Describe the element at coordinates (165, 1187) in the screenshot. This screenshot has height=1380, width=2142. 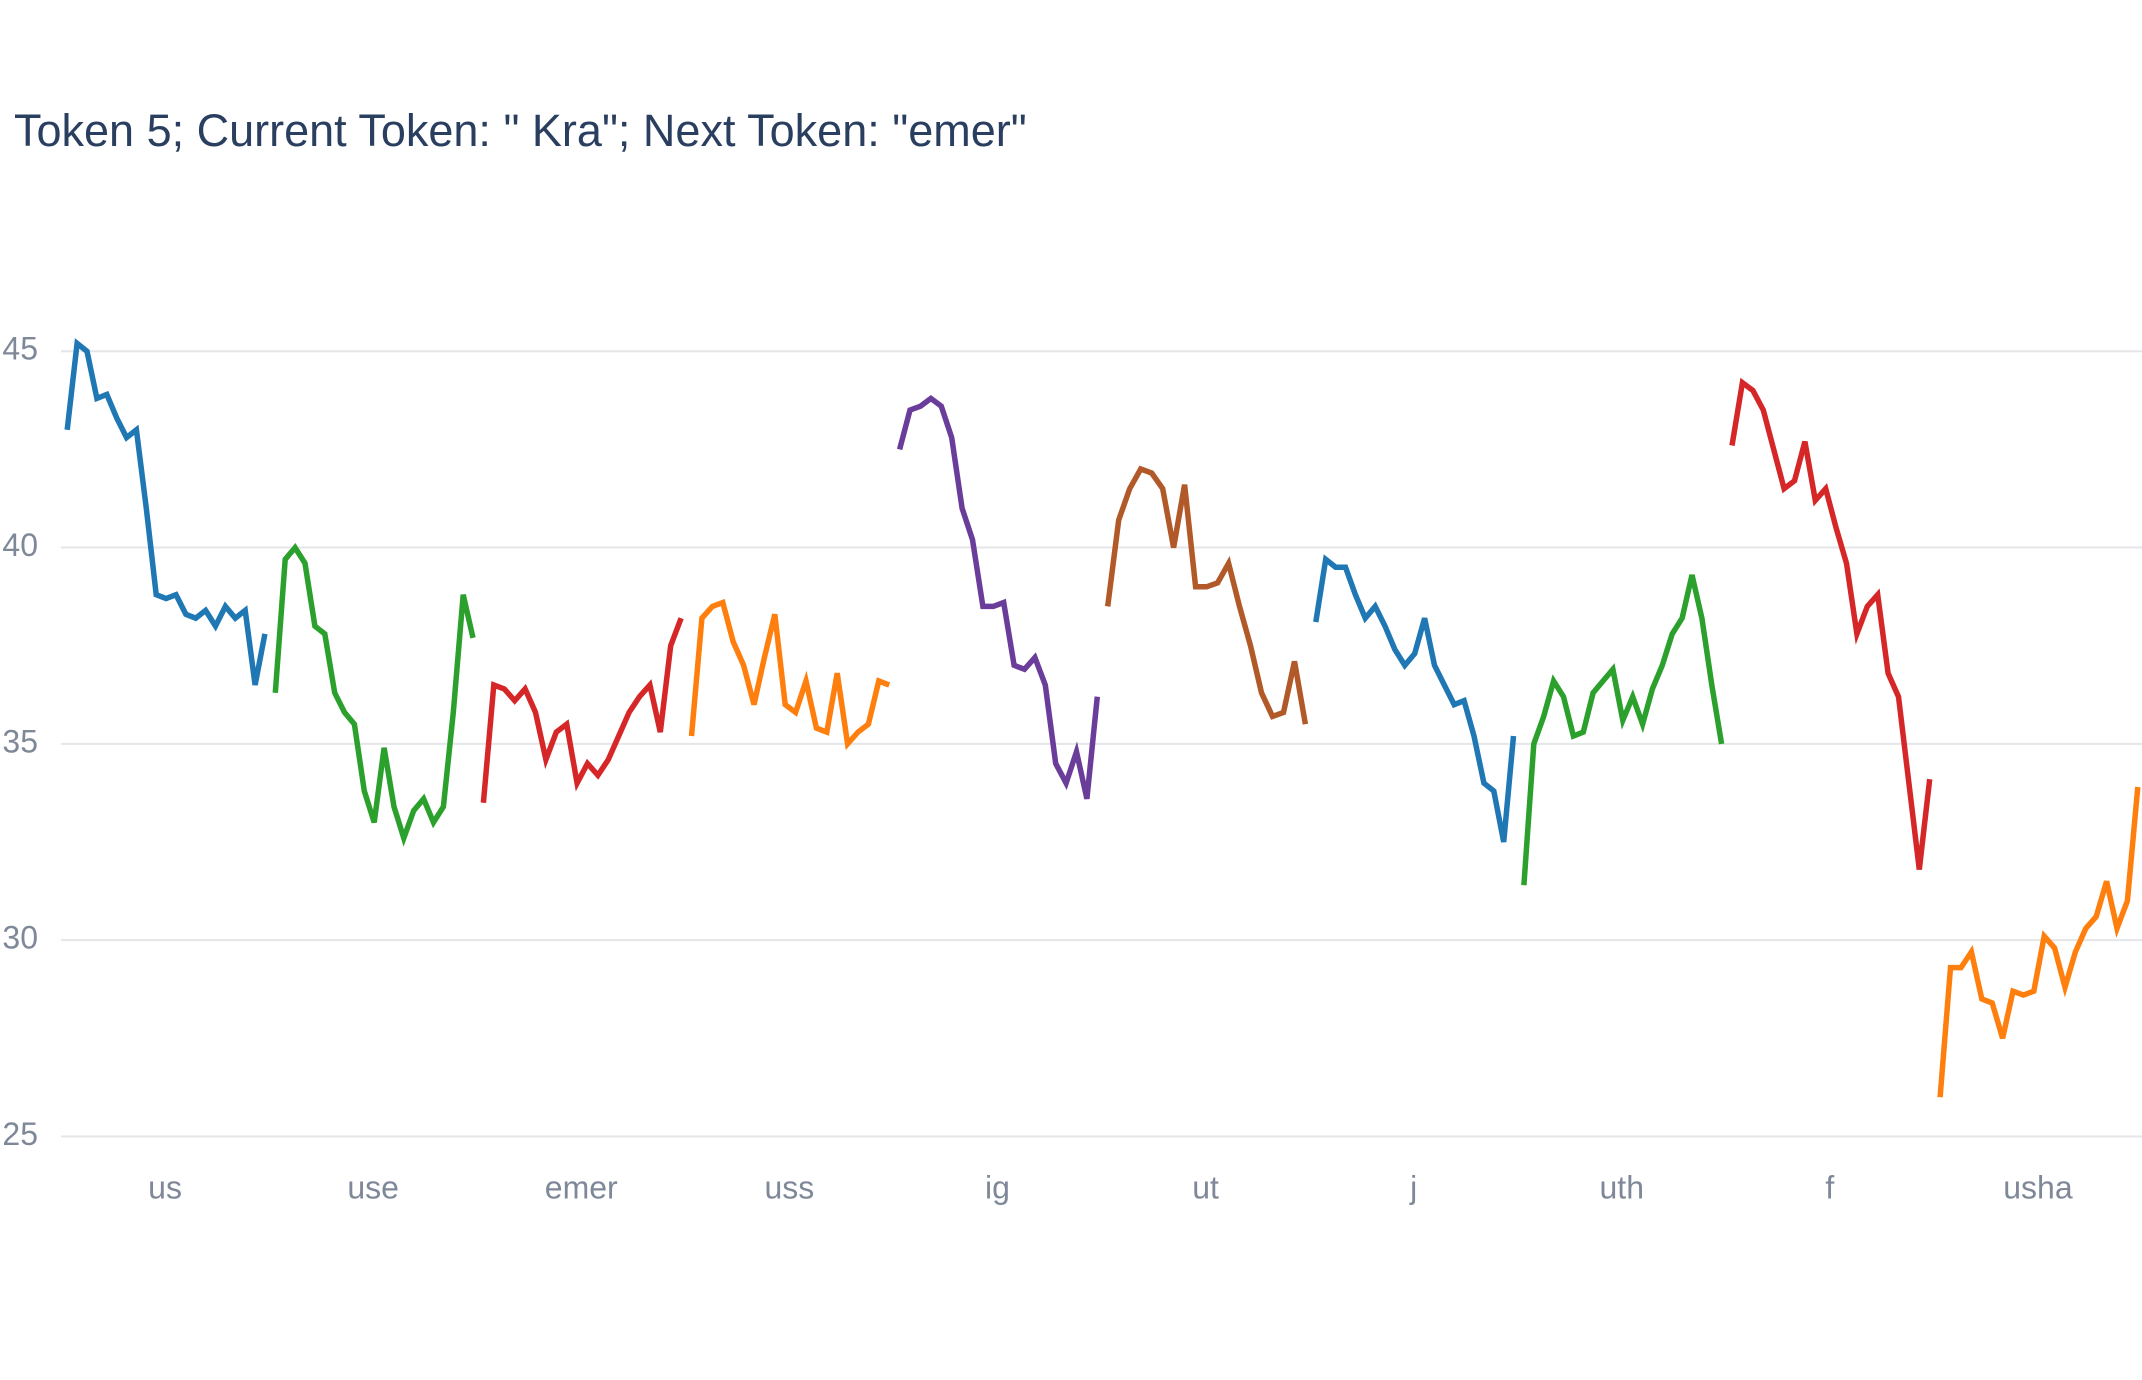
I see `x-tick-label: us` at that location.